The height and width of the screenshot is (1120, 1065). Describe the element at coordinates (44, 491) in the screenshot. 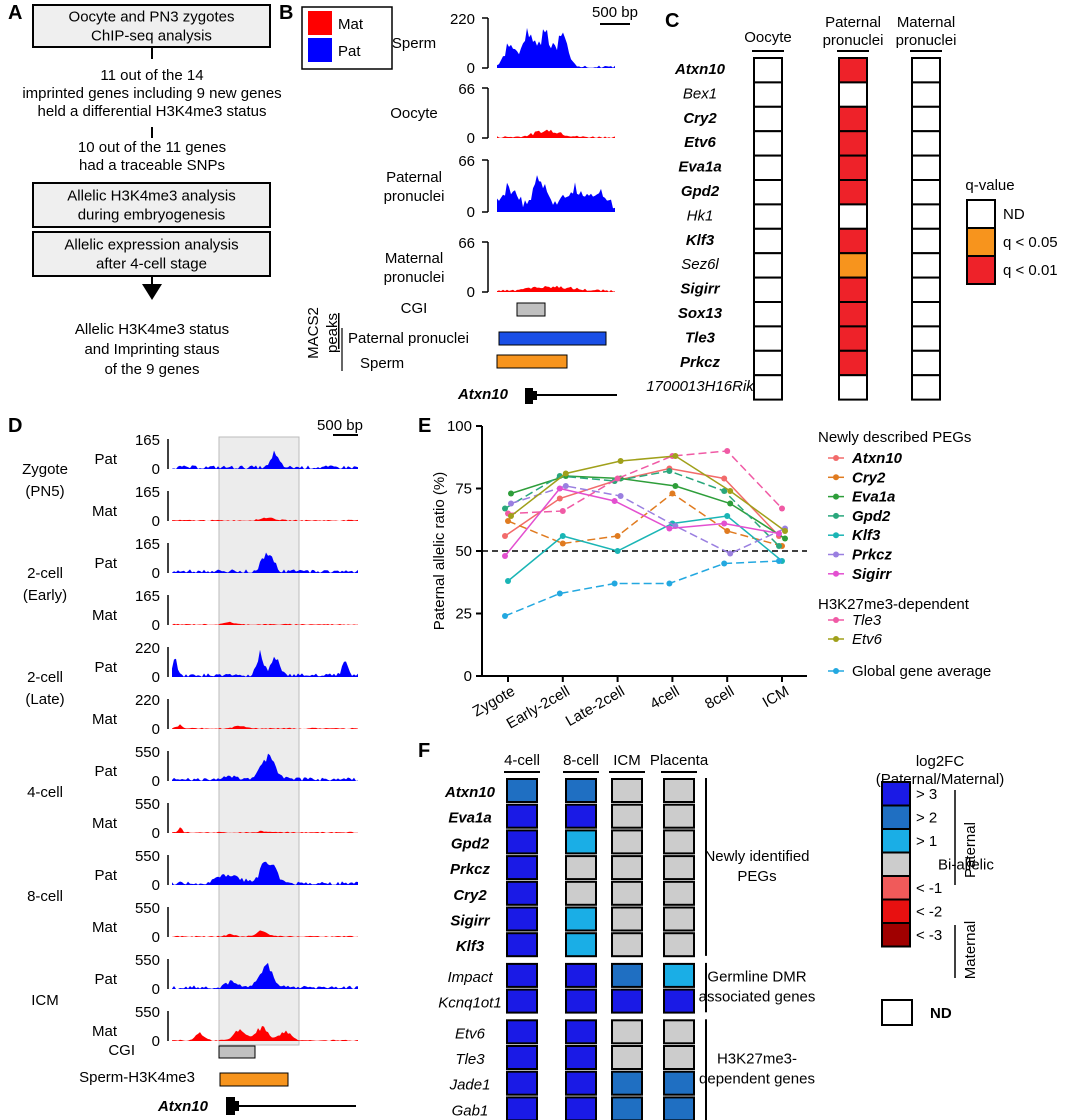

I see `stage-label-d: (PN5)` at that location.